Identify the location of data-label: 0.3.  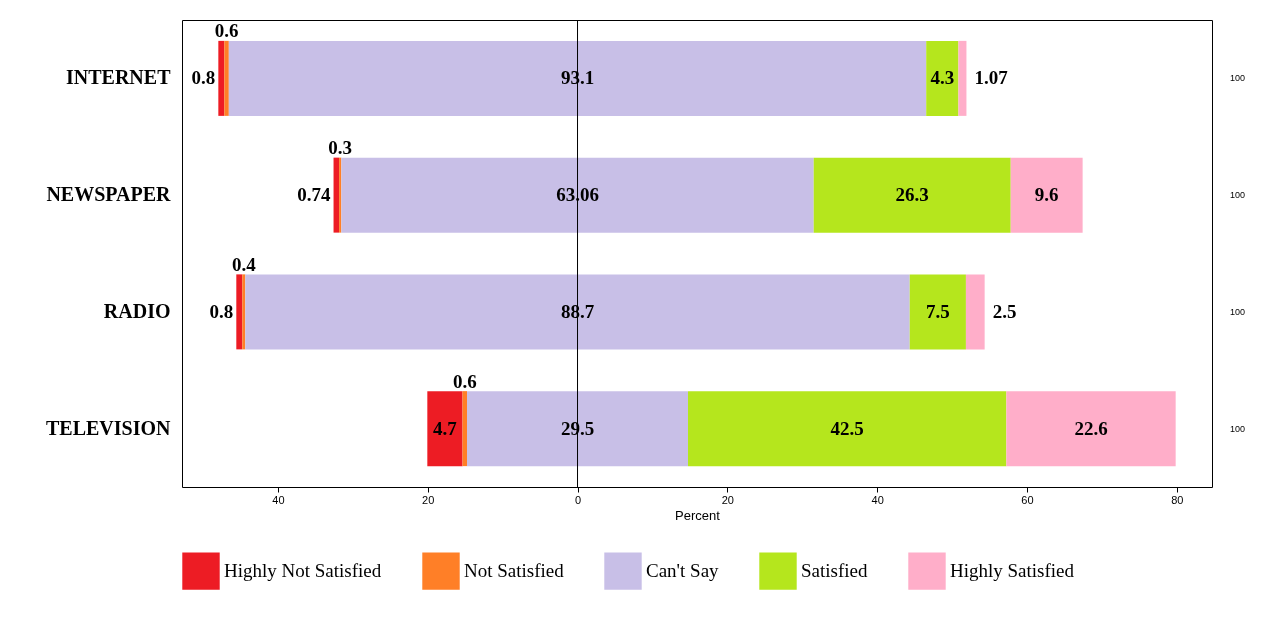
(340, 148).